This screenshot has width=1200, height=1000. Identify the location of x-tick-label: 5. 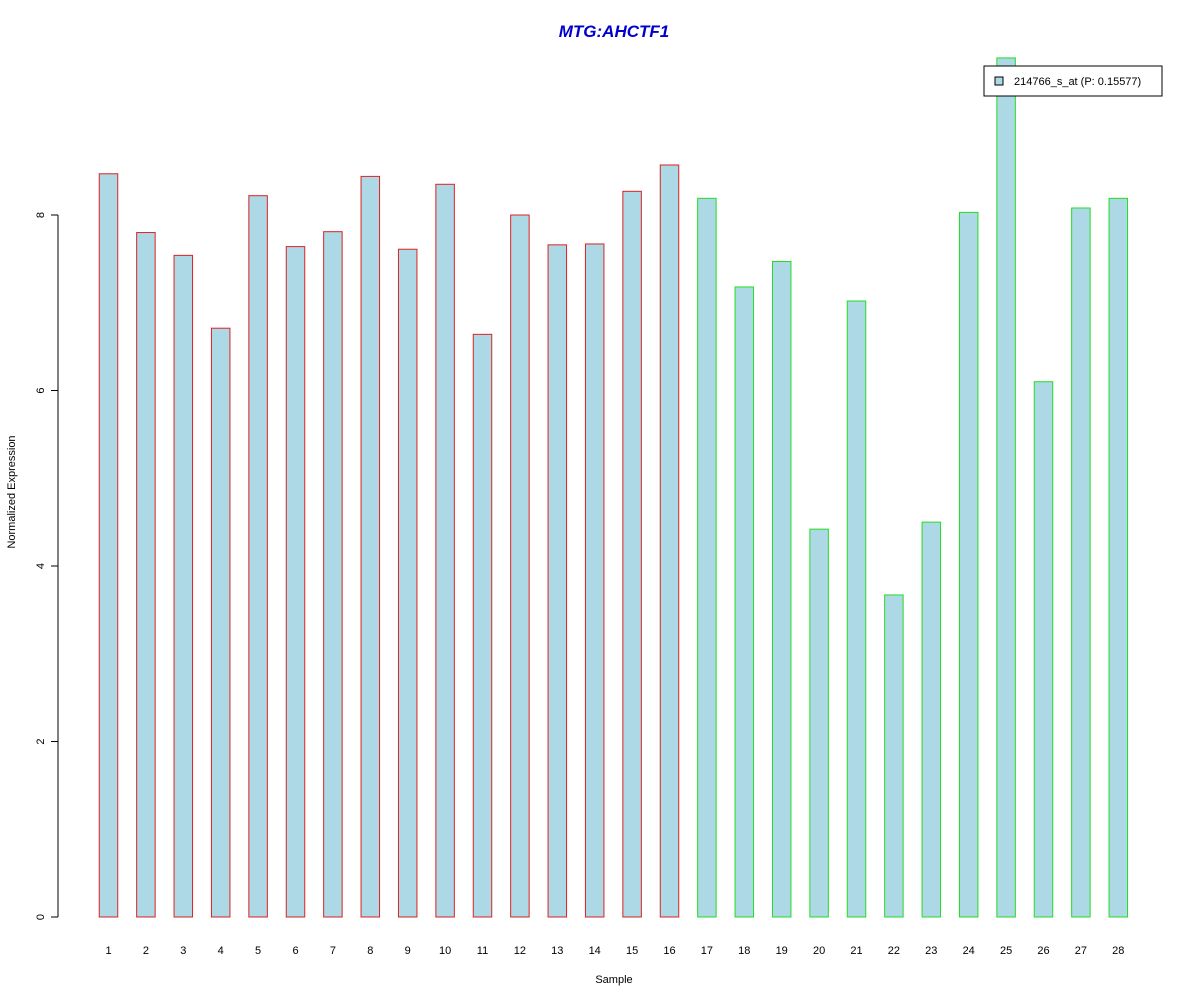
(258, 951).